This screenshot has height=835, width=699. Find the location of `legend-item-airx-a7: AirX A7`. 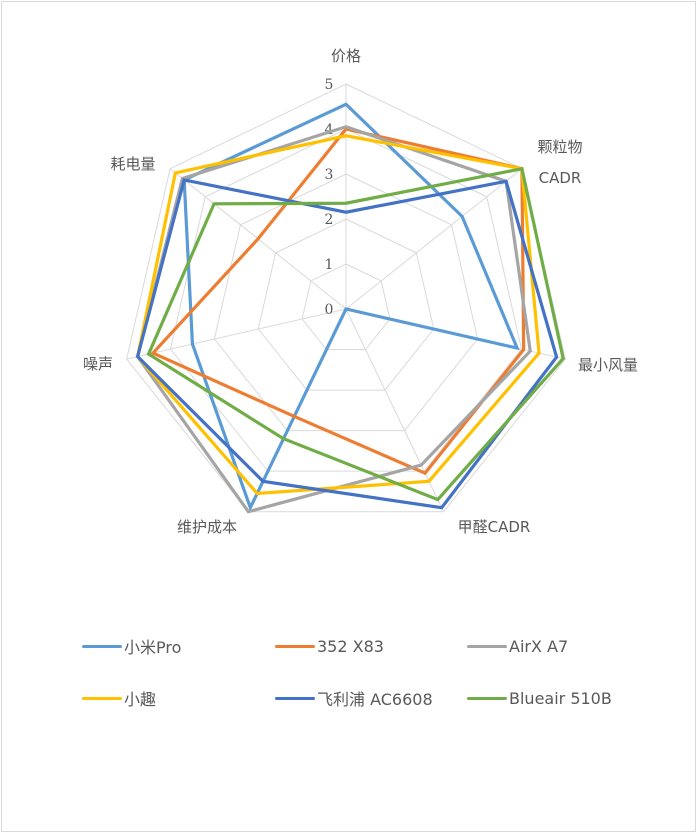

legend-item-airx-a7: AirX A7 is located at coordinates (517, 646).